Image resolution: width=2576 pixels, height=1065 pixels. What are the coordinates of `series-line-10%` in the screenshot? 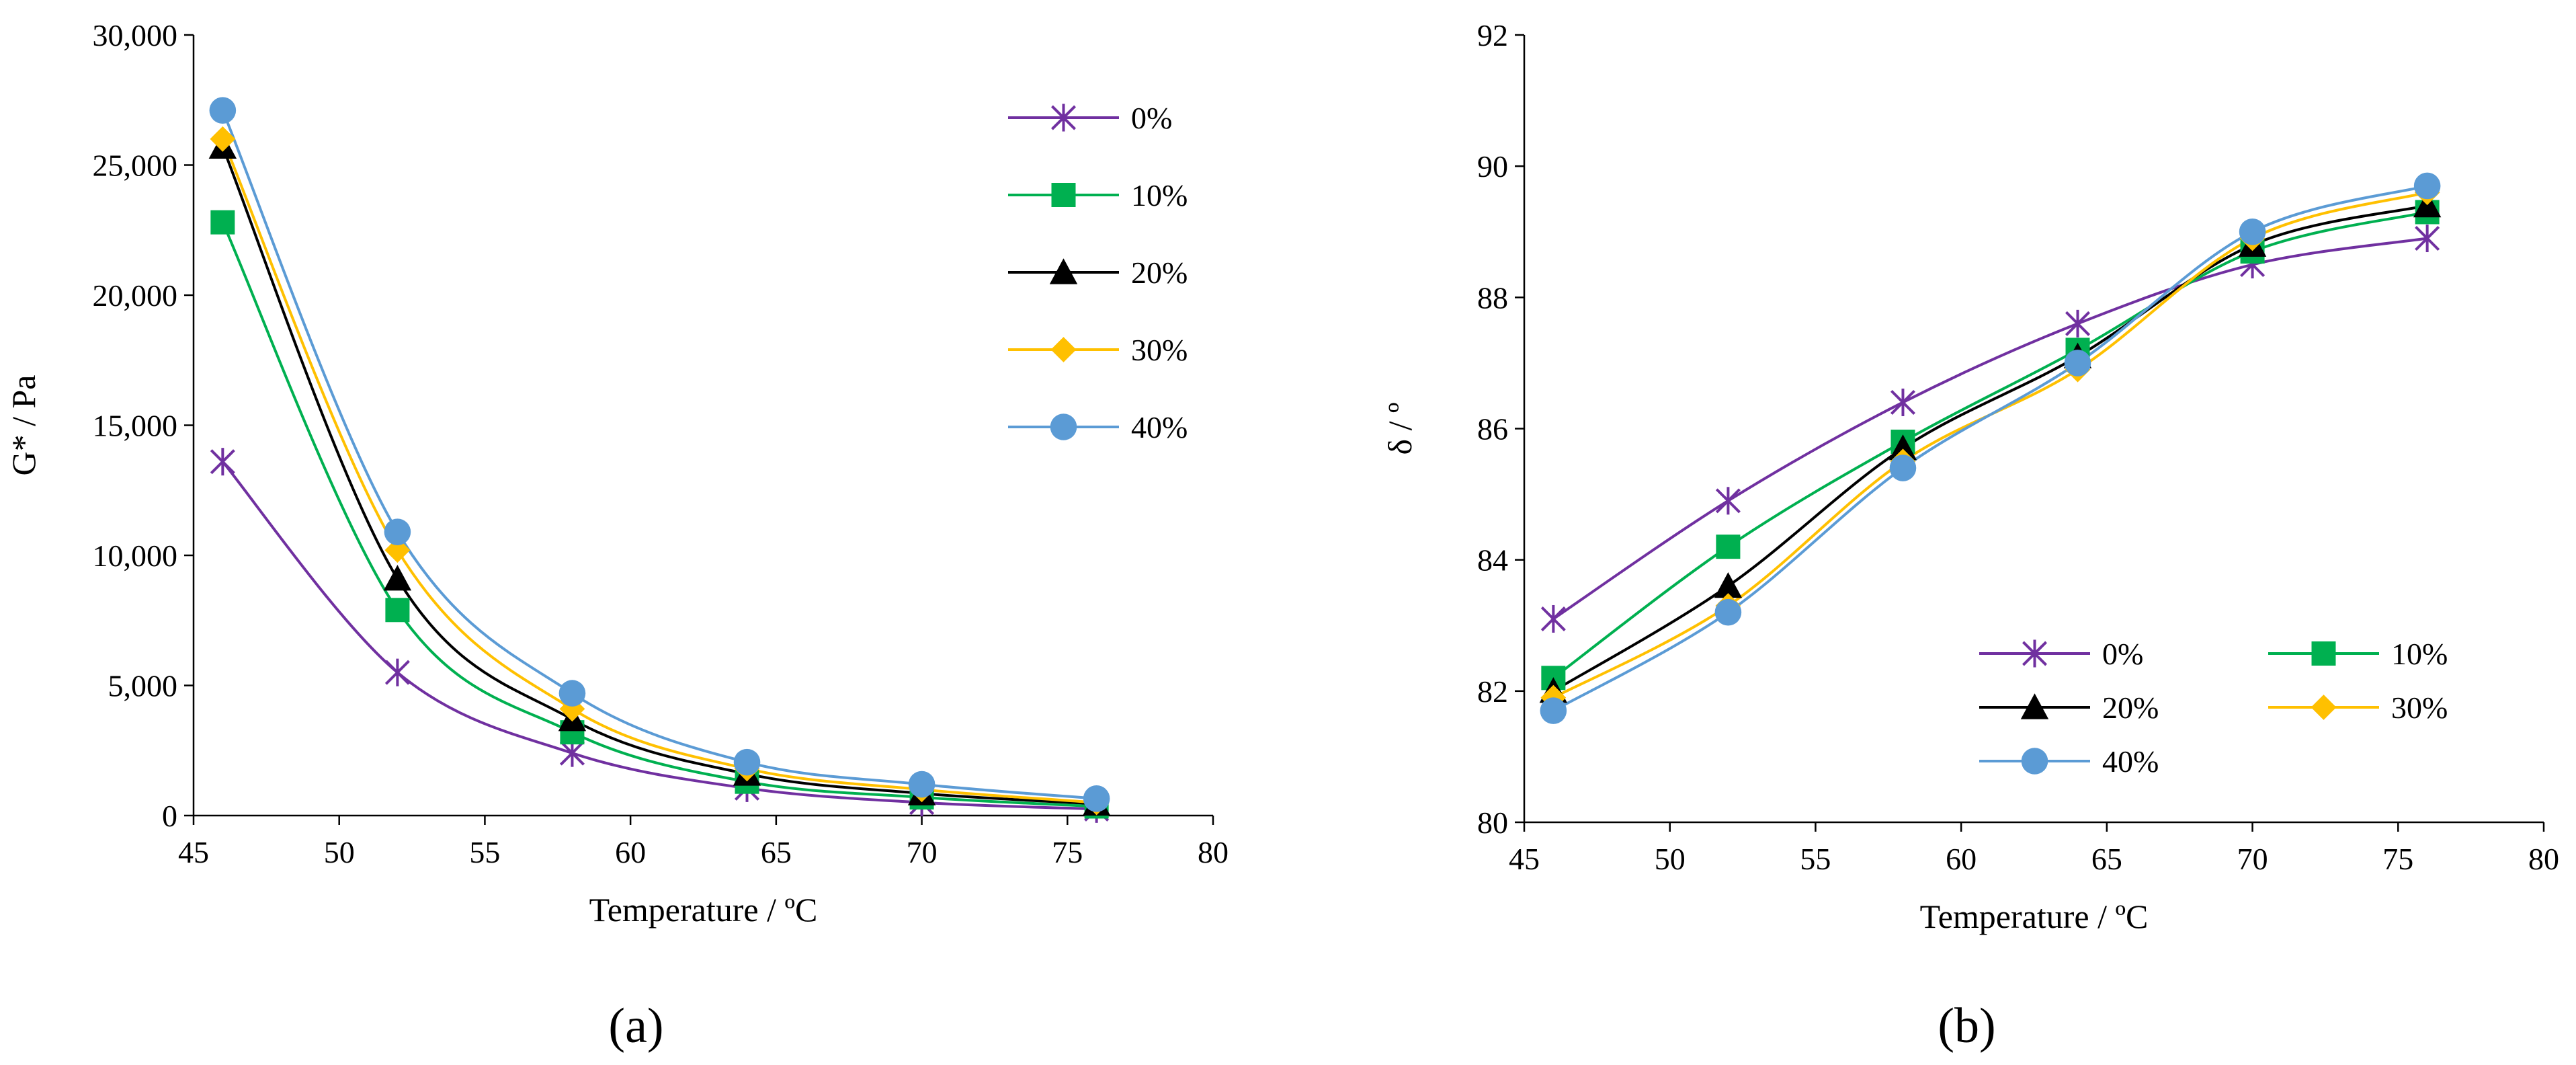 It's located at (1990, 444).